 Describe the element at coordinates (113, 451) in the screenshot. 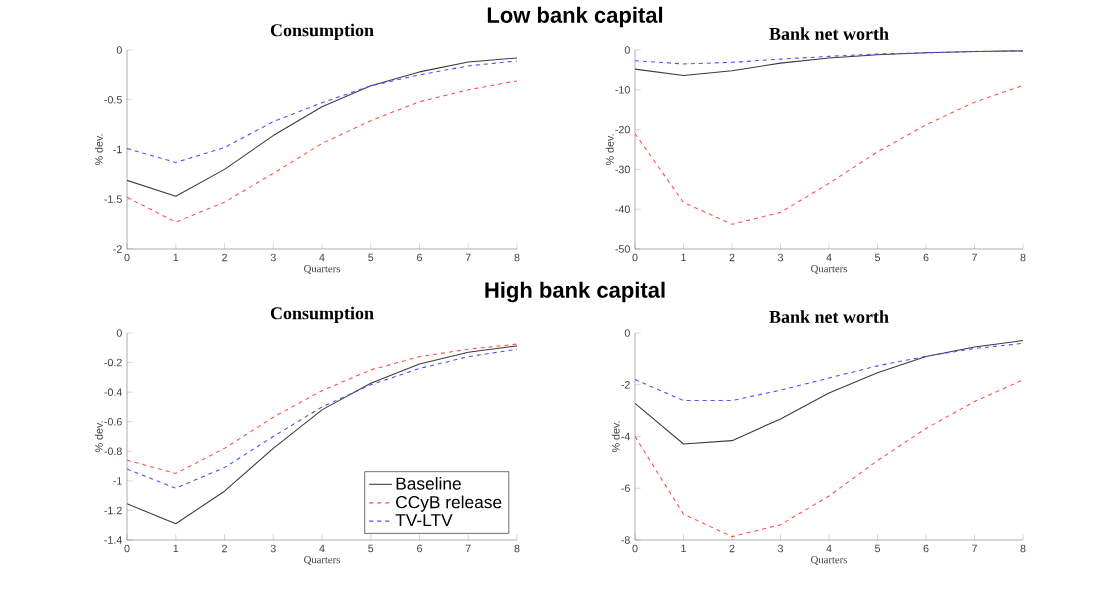

I see `y-tick-label: -0.8` at that location.